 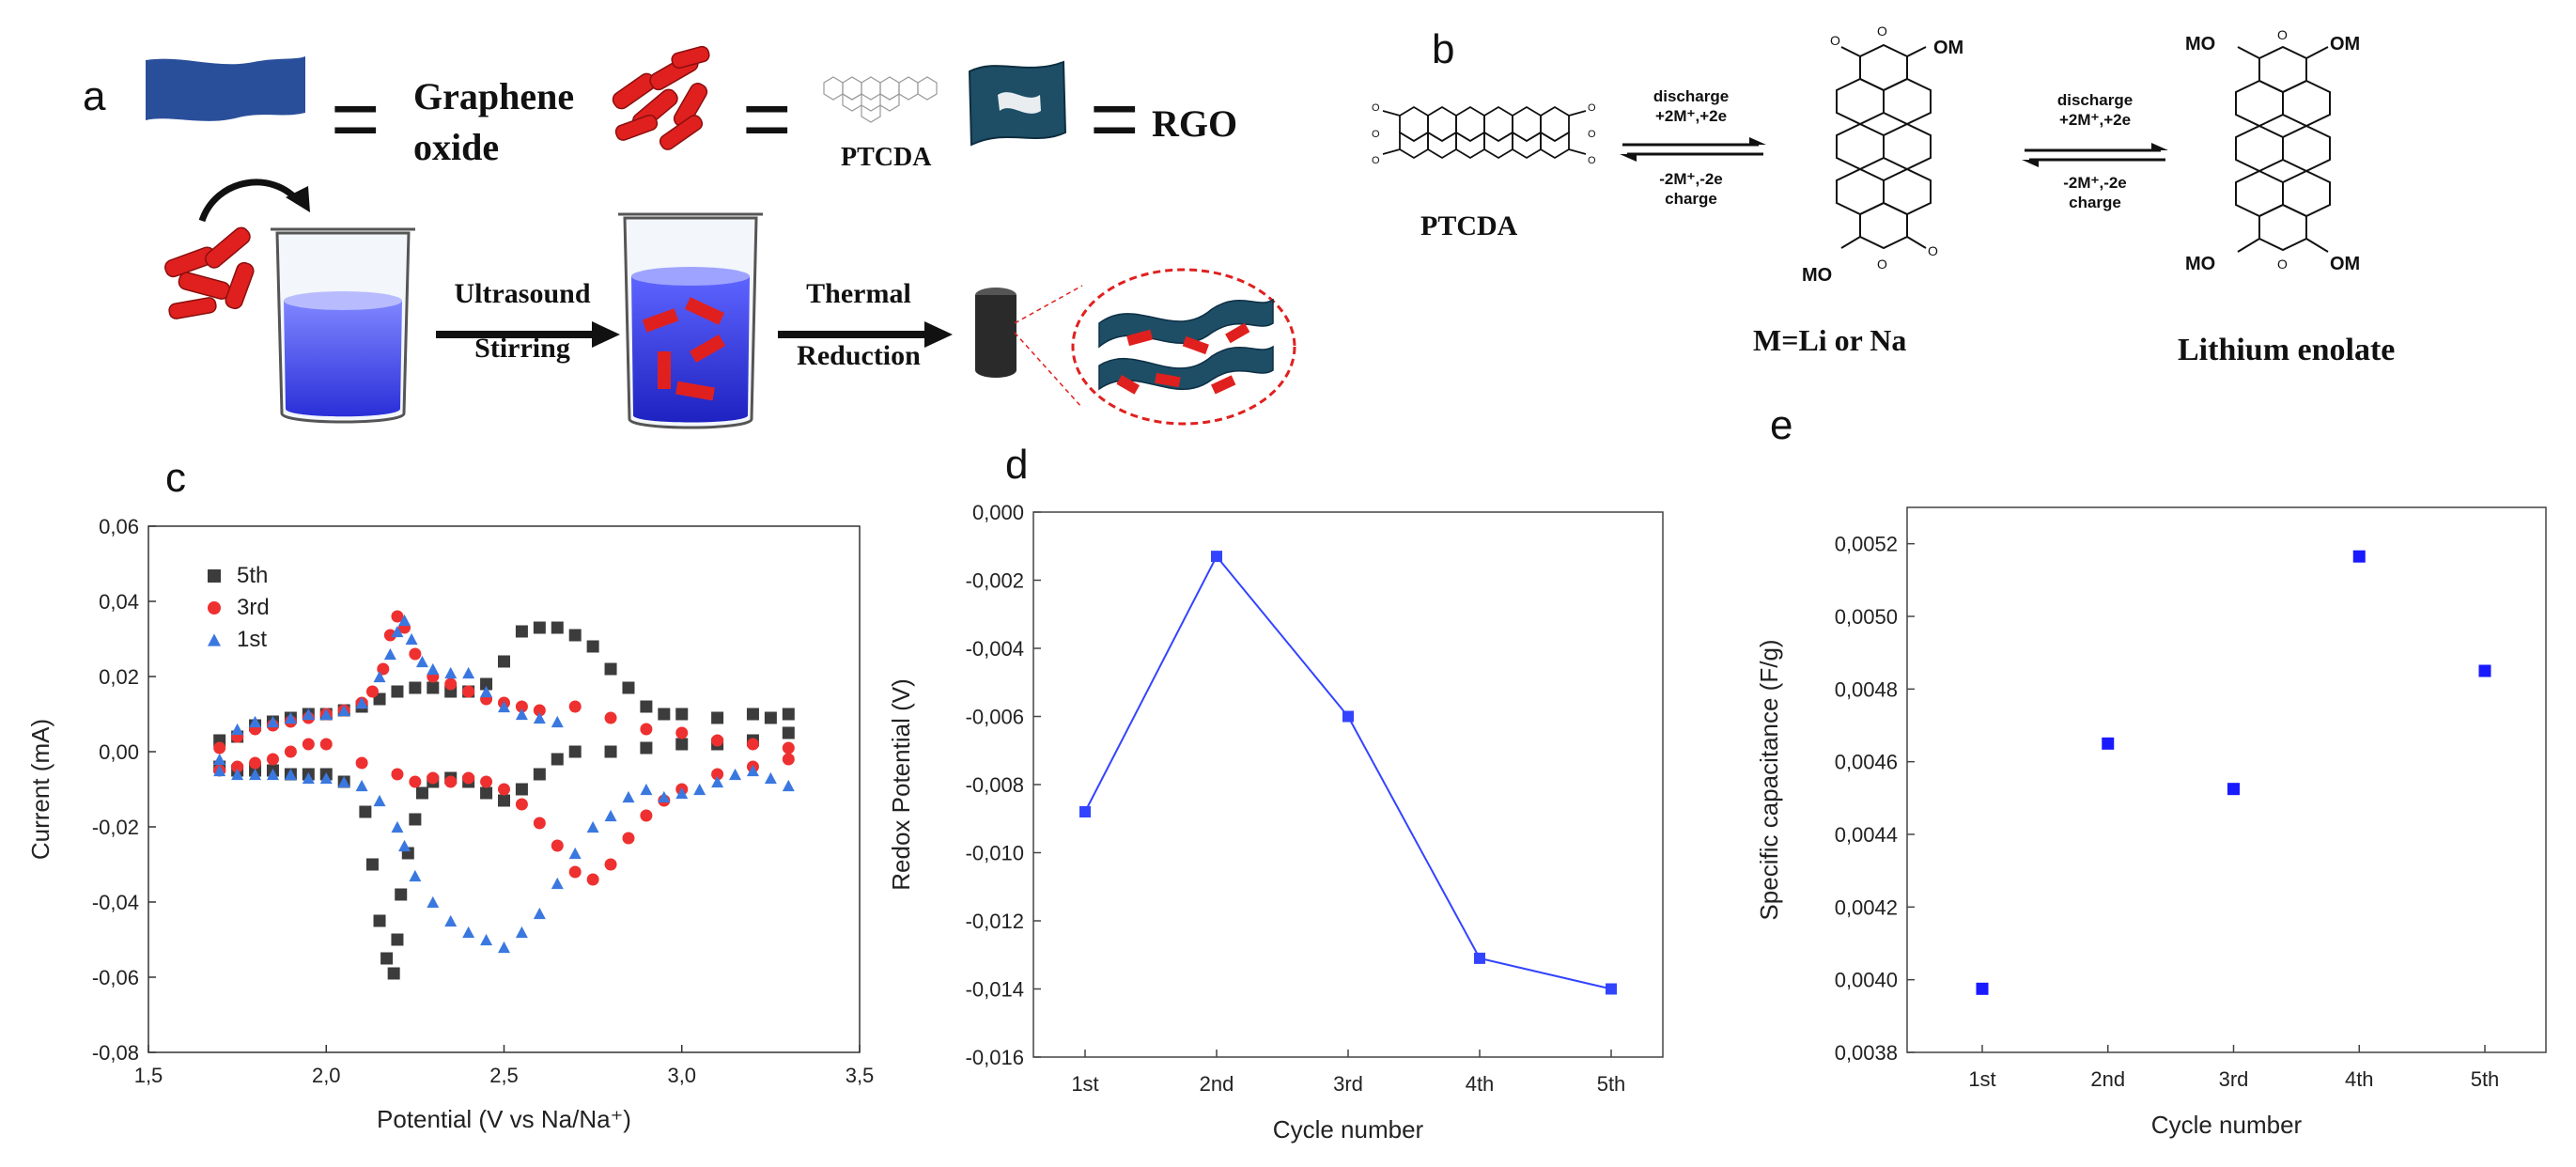 I want to click on chart-e-ytick-label: 0,0050, so click(x=1867, y=617).